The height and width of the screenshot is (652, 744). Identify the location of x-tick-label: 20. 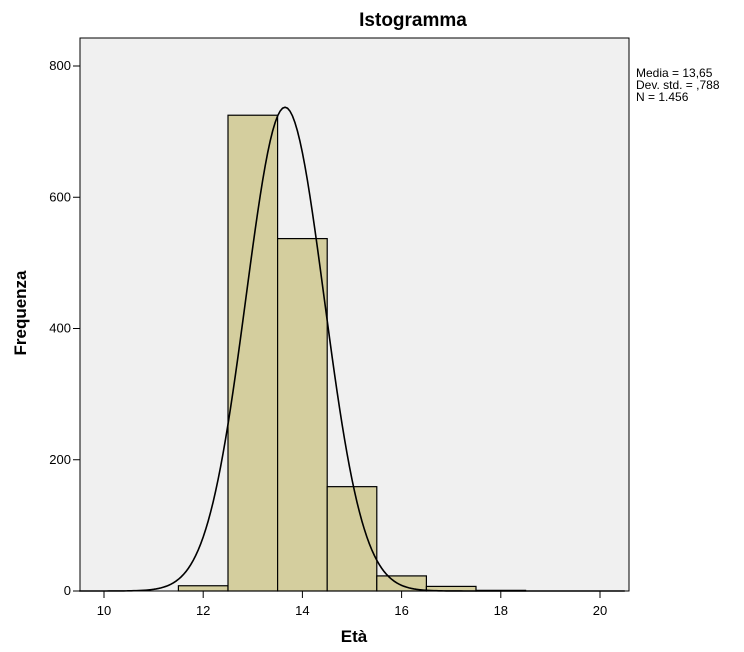
(600, 610).